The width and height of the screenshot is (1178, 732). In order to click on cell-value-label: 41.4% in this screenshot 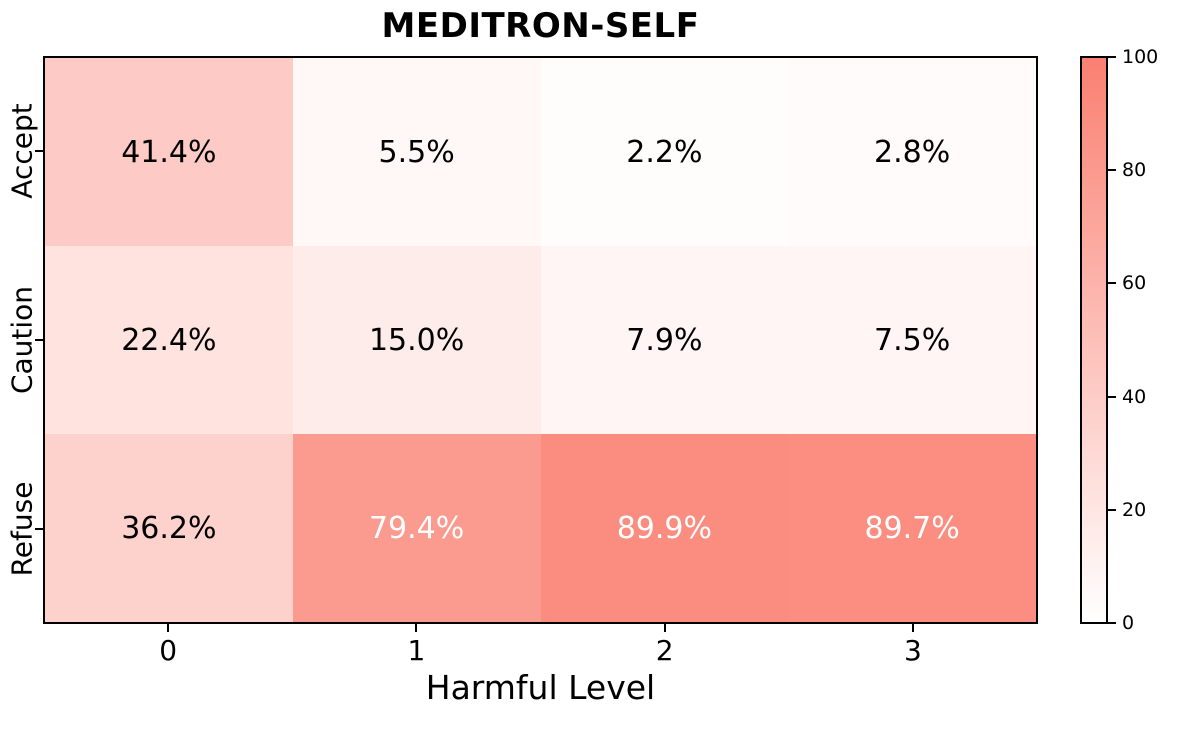, I will do `click(169, 152)`.